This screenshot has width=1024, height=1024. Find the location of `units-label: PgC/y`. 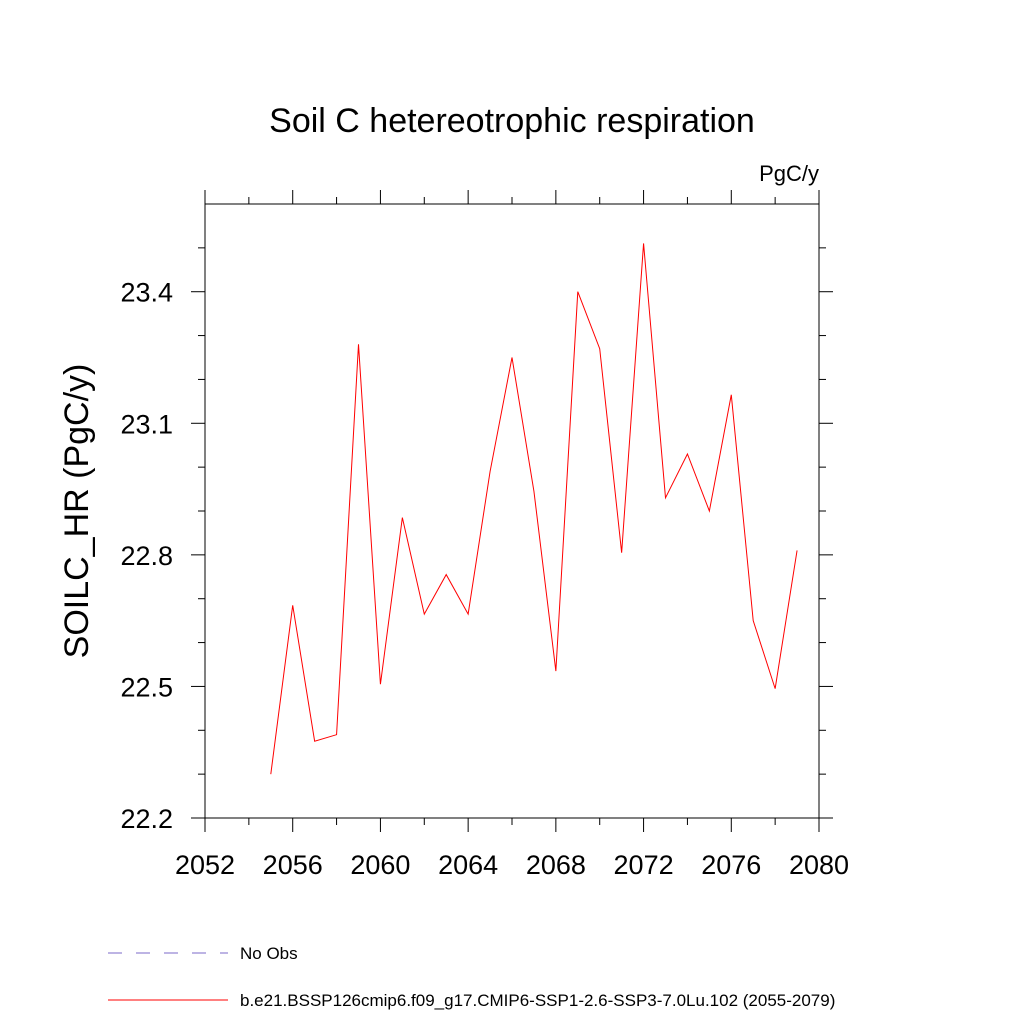

units-label: PgC/y is located at coordinates (789, 173).